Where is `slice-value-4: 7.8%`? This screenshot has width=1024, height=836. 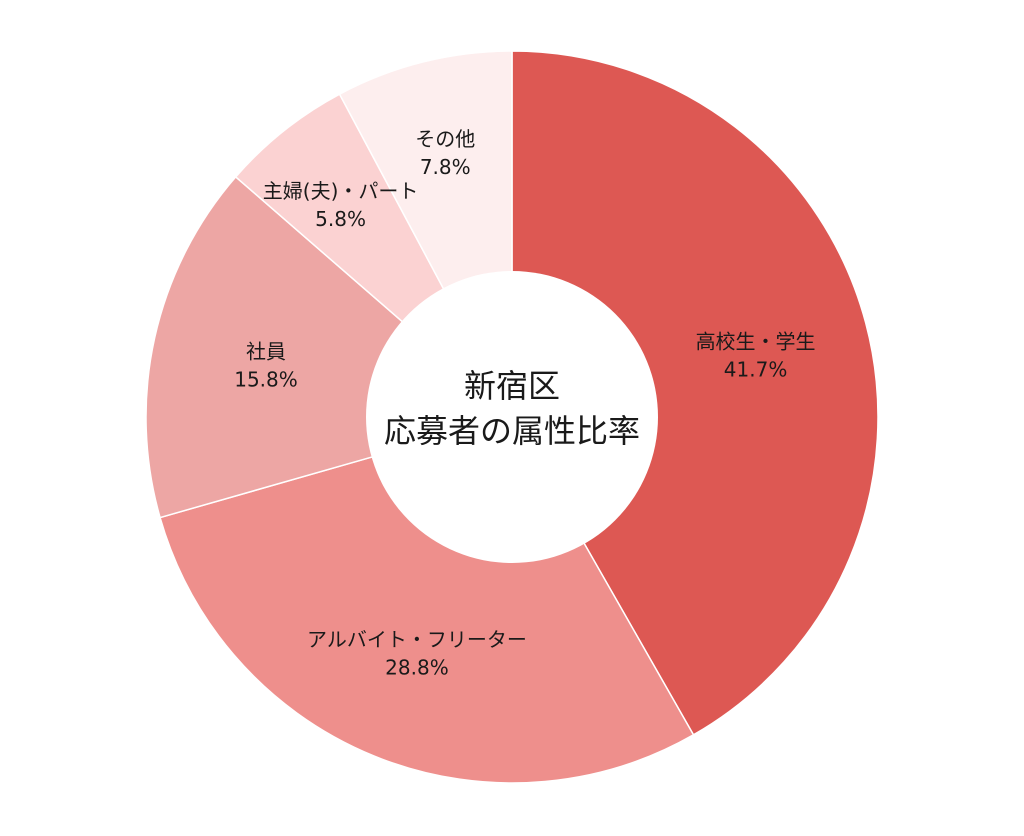
slice-value-4: 7.8% is located at coordinates (445, 167).